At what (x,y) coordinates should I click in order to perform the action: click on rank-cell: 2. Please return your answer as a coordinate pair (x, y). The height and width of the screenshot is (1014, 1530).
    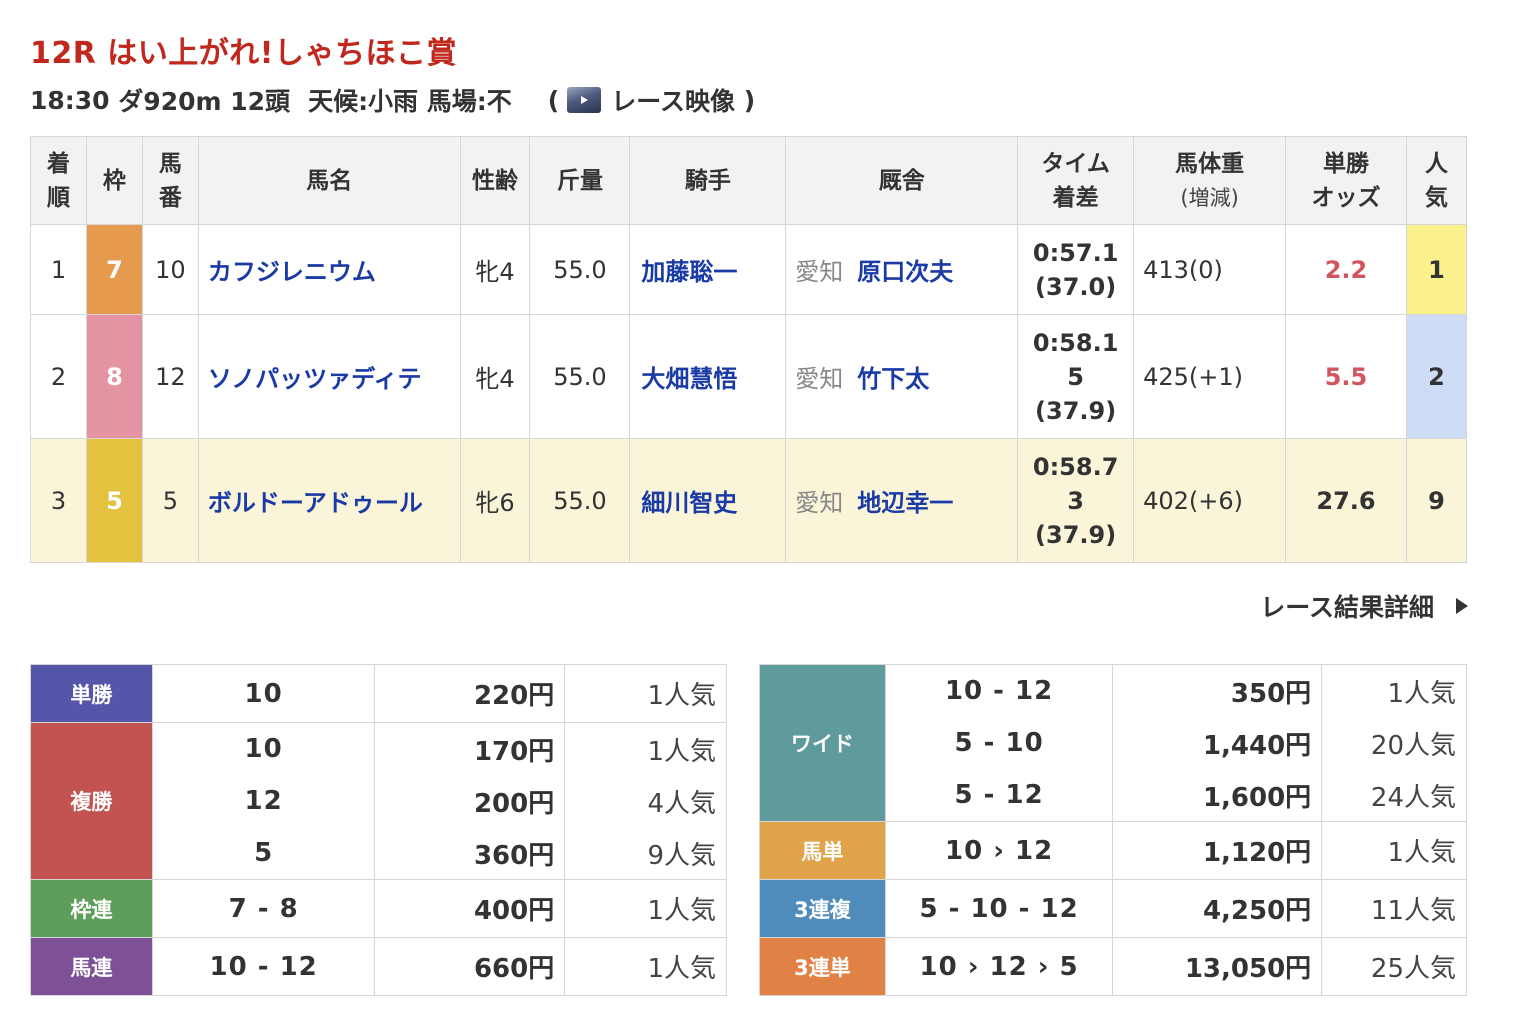
    Looking at the image, I should click on (58, 376).